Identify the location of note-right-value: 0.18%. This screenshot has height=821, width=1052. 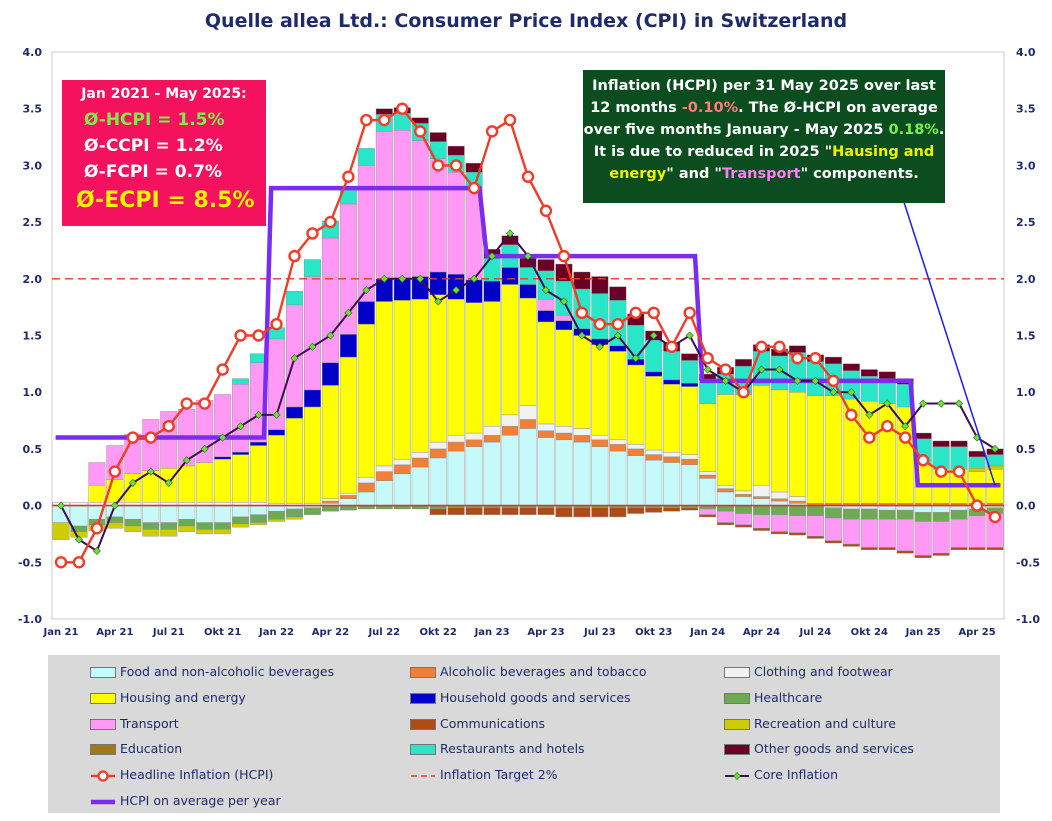
(913, 130).